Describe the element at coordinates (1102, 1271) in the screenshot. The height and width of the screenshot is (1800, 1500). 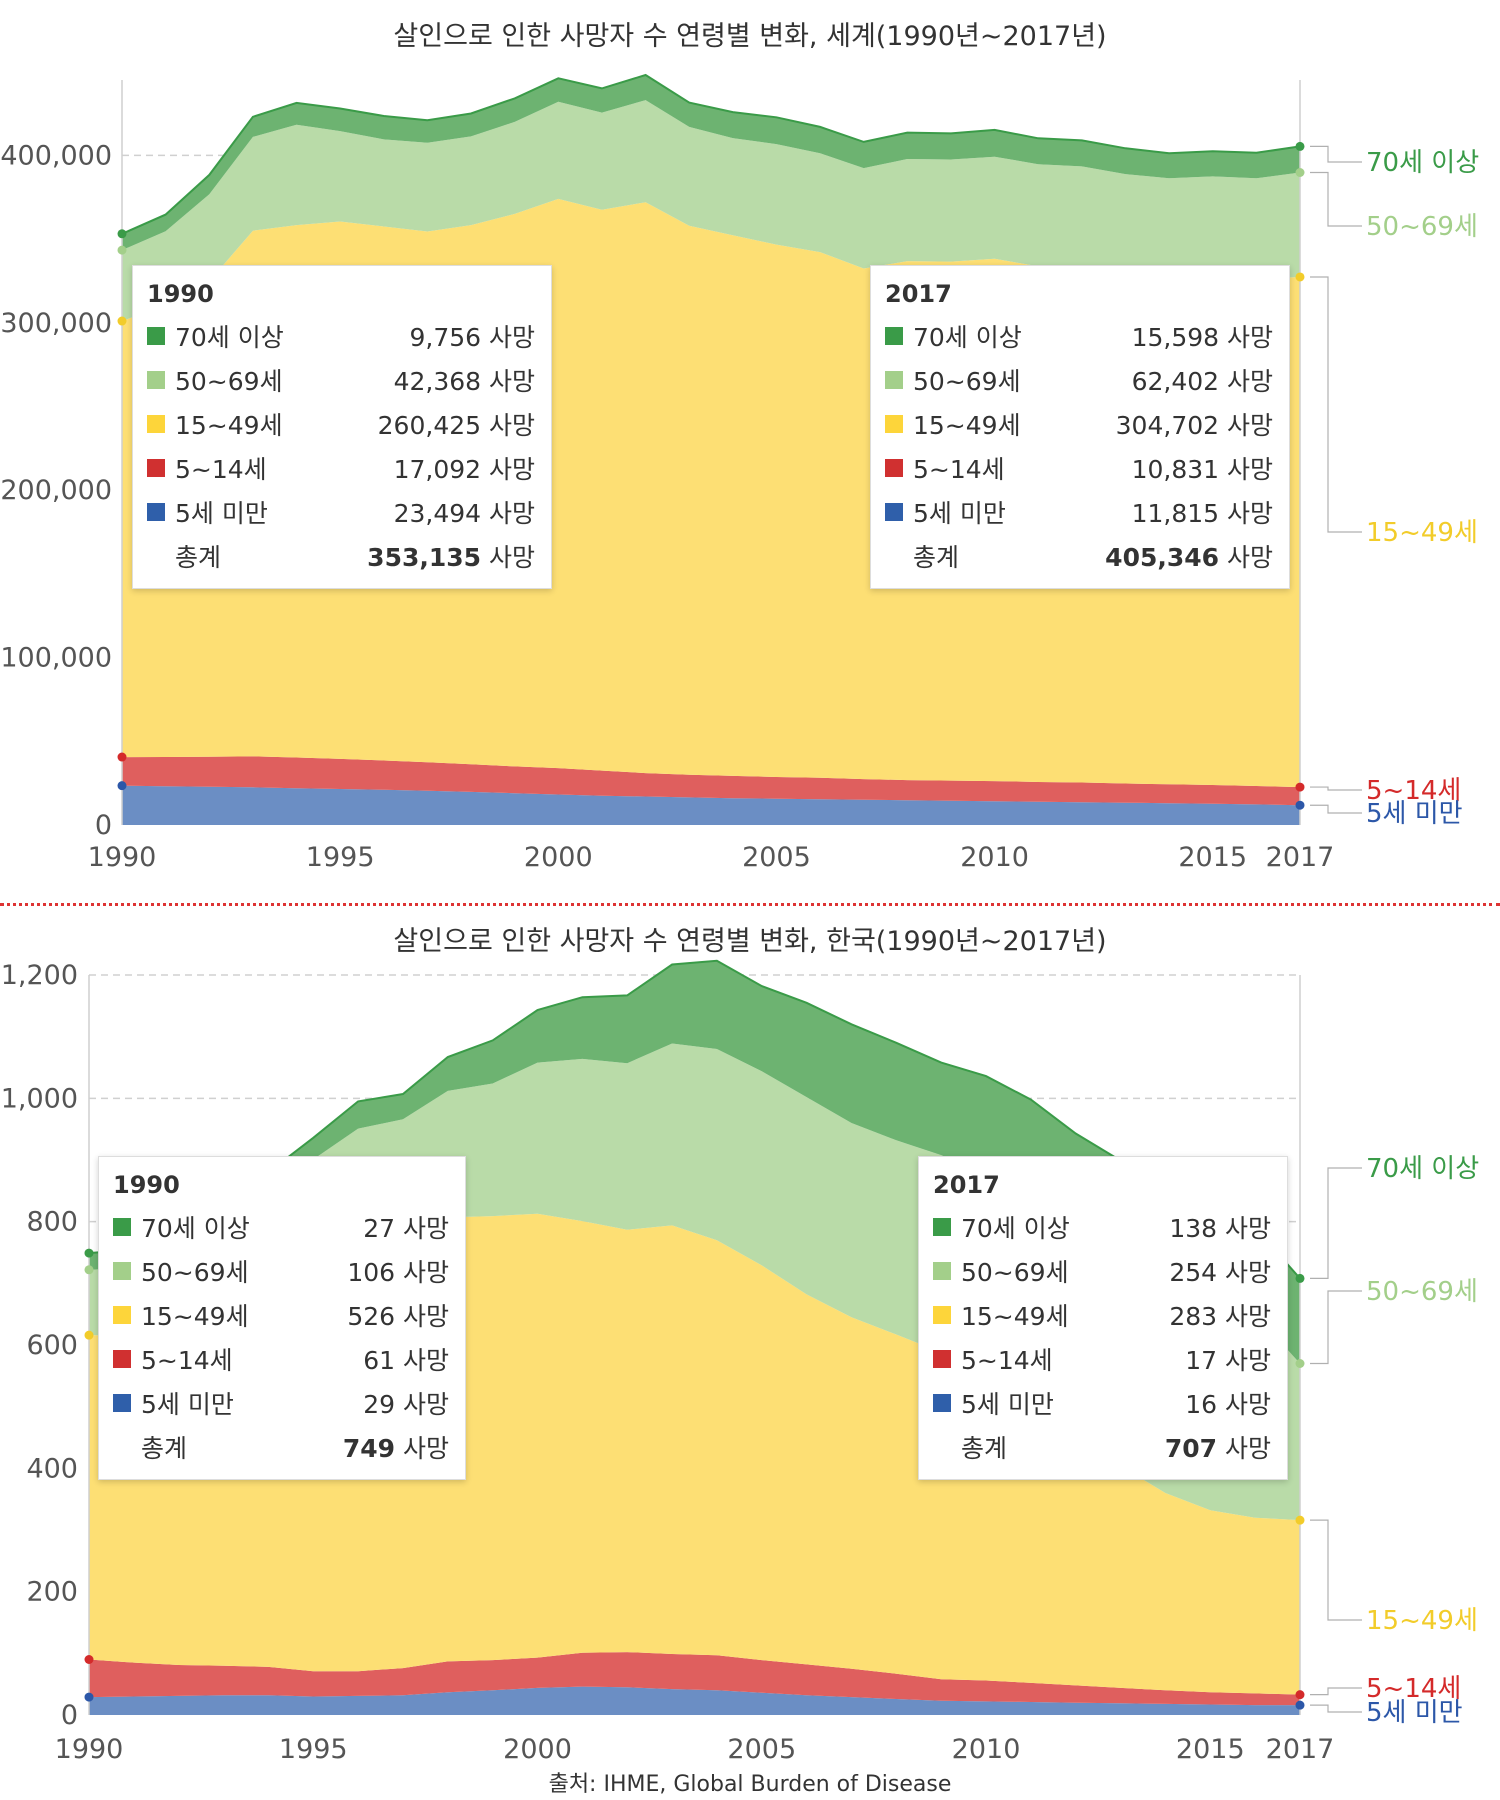
I see `tooltip-row: 50~69세 254 사망` at that location.